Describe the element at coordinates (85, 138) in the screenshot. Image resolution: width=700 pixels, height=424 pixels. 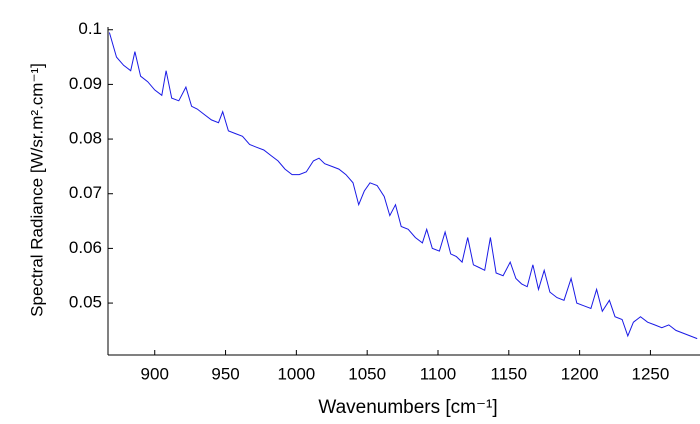
I see `y-tick-label: 0.08` at that location.